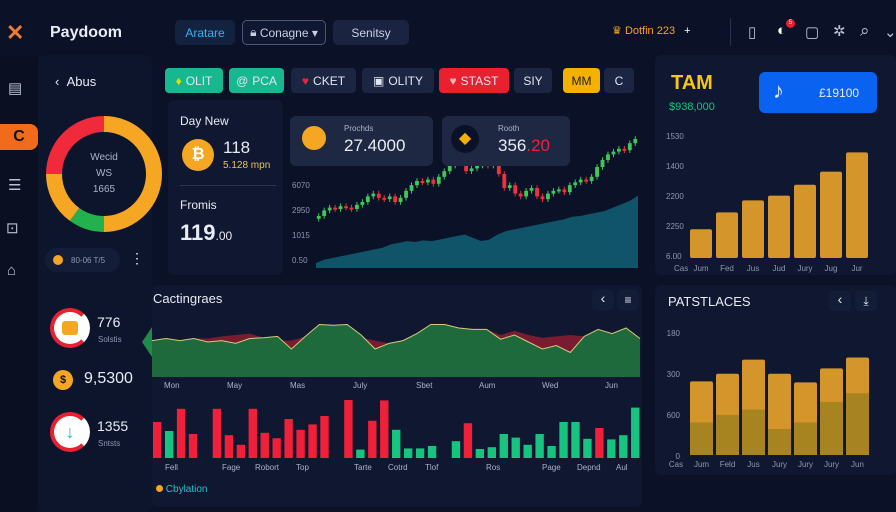 The width and height of the screenshot is (896, 512). I want to click on x-tick: Tarte, so click(363, 467).